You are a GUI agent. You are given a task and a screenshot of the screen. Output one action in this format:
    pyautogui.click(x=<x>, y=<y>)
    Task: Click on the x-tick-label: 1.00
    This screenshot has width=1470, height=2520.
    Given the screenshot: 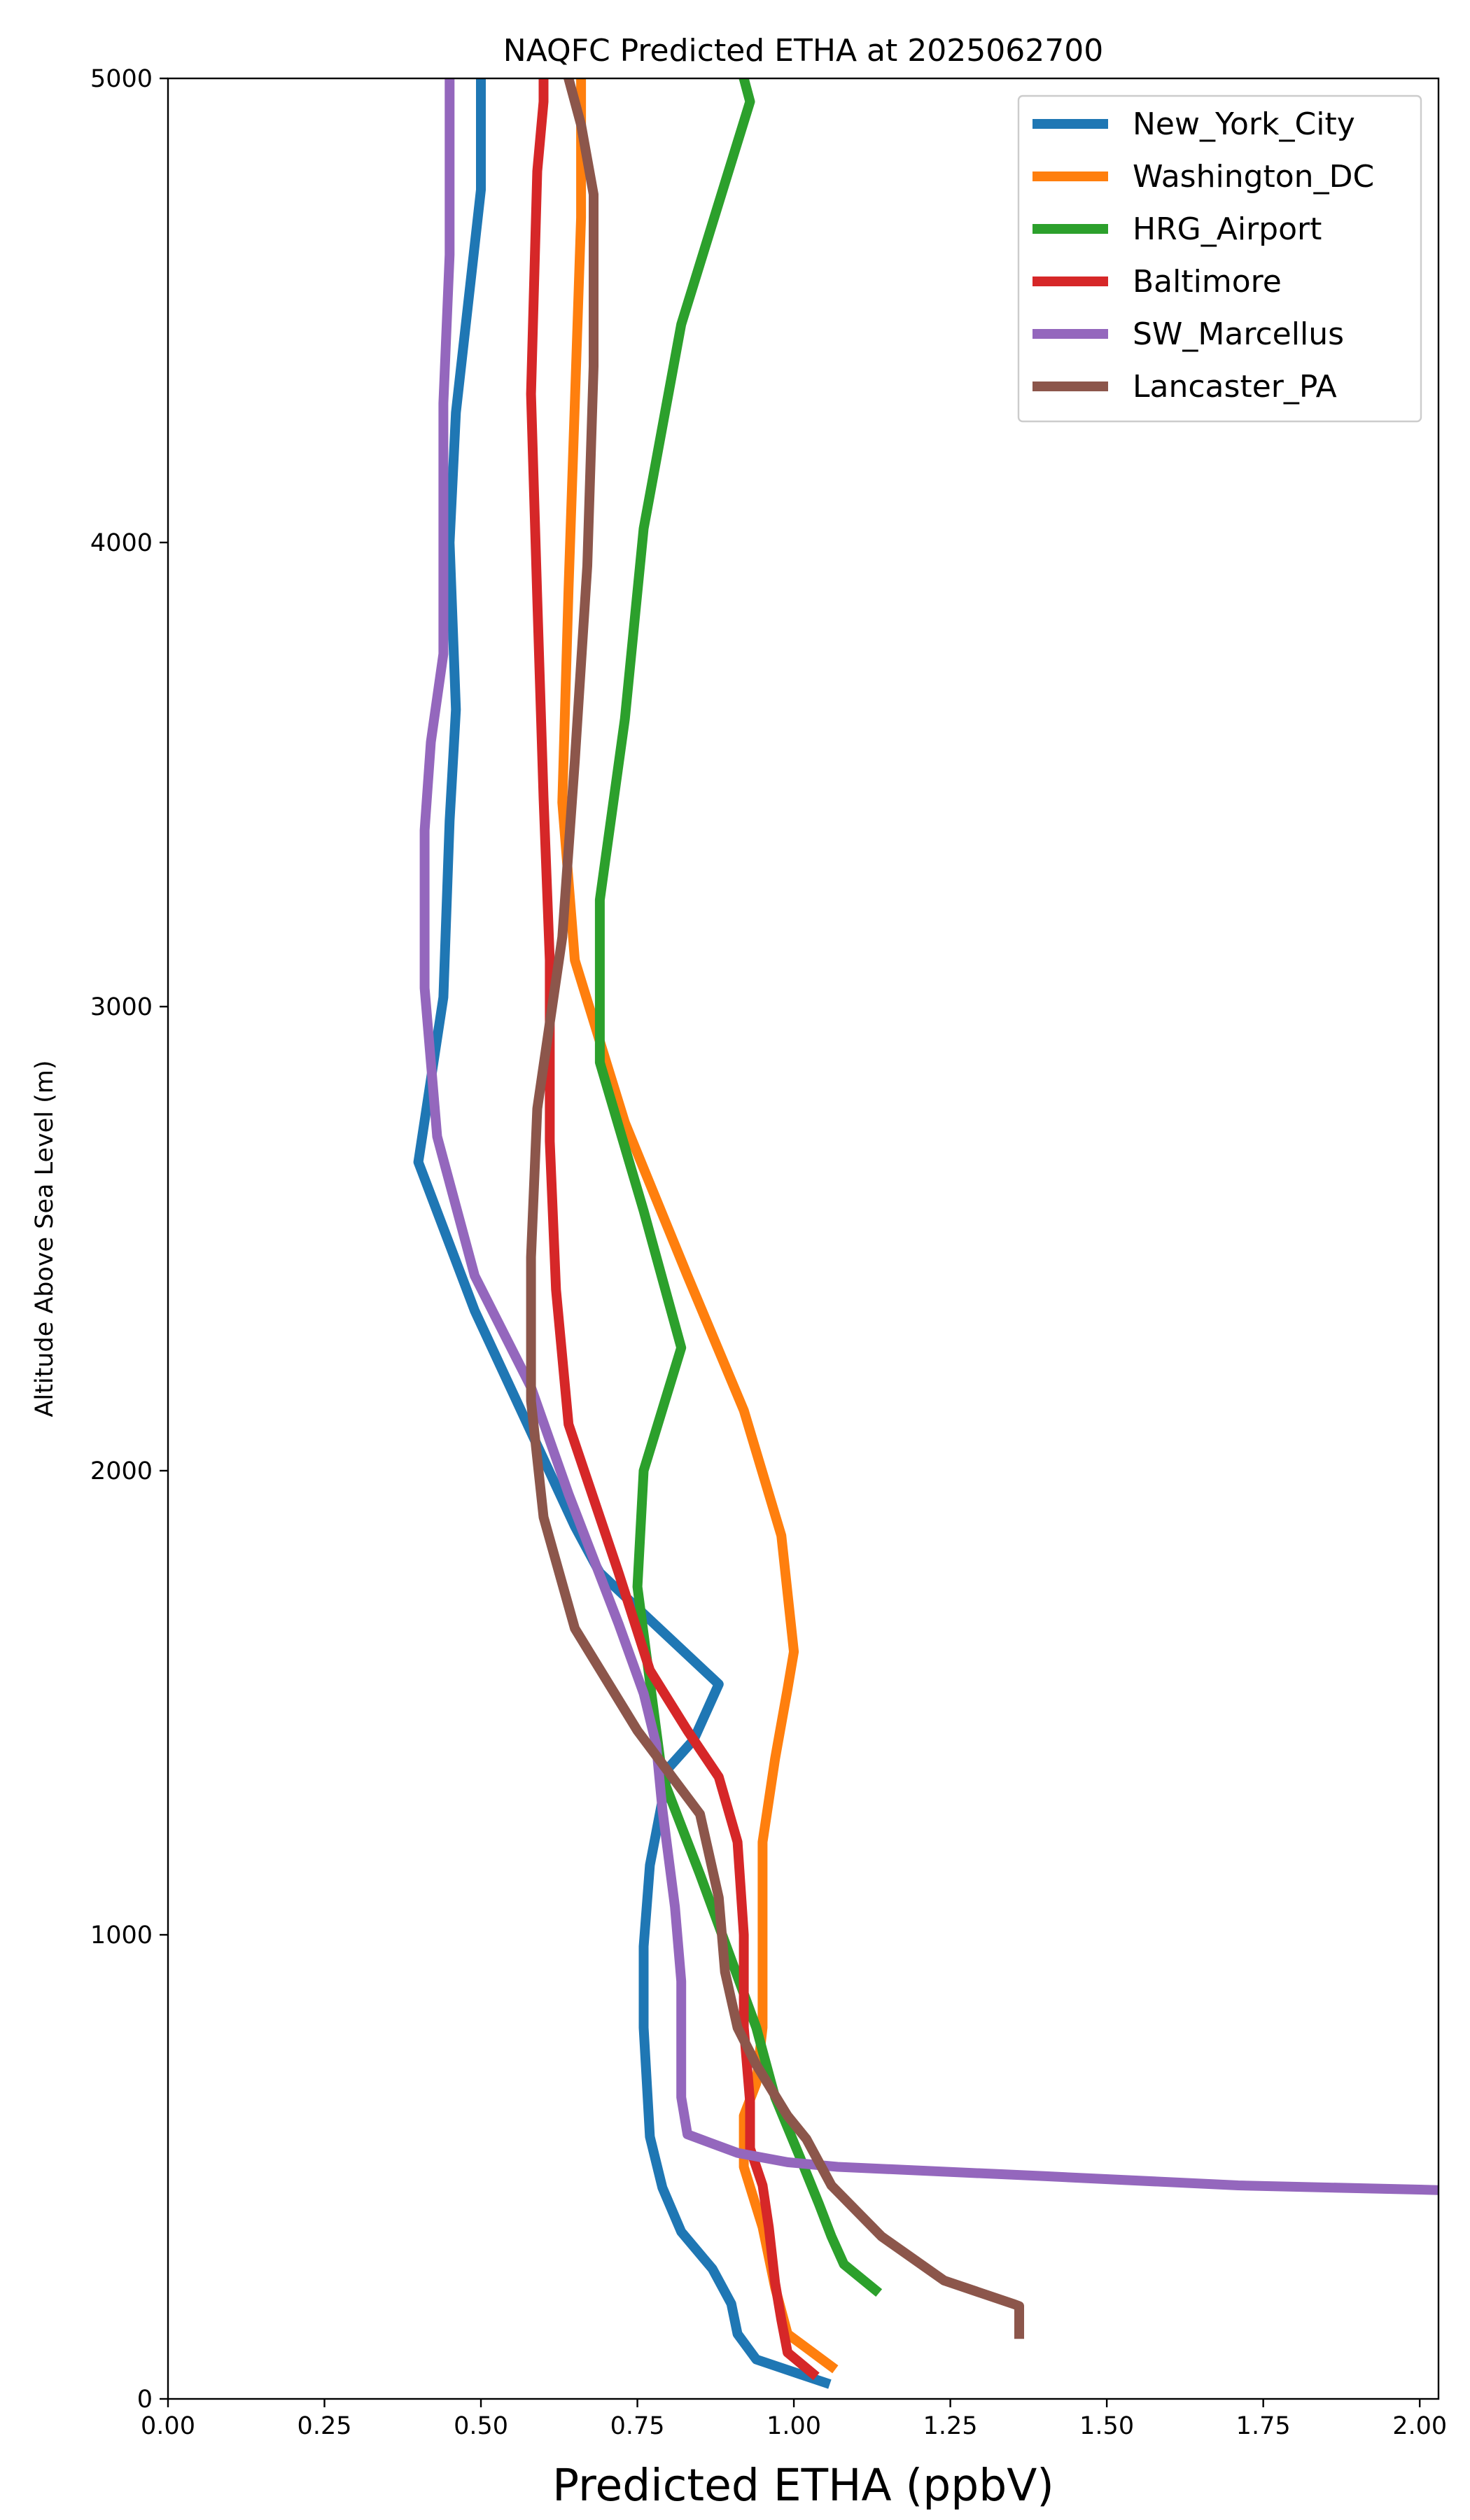 What is the action you would take?
    pyautogui.click(x=793, y=2426)
    